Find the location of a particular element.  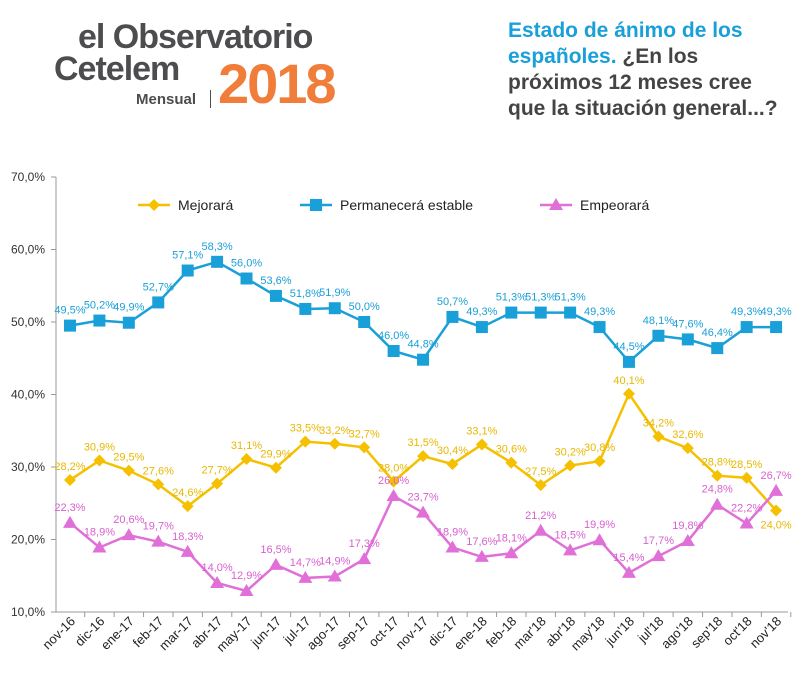

data-label: 28,0% is located at coordinates (393, 469).